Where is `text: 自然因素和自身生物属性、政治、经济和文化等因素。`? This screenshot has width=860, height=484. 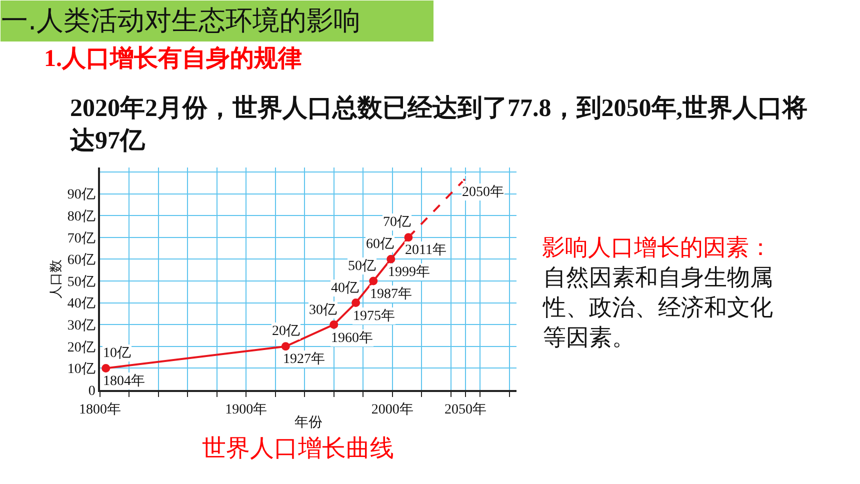
text: 自然因素和自身生物属性、政治、经济和文化等因素。 is located at coordinates (657, 308).